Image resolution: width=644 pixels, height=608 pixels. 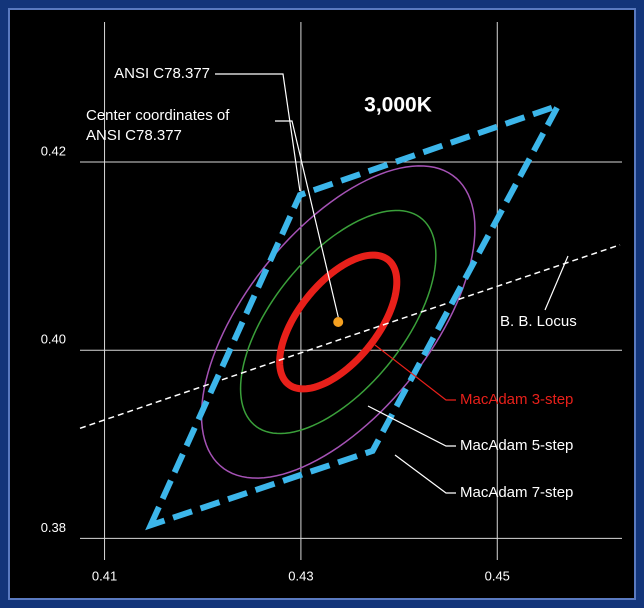 I want to click on y-tick-label: 0.38, so click(x=53, y=527).